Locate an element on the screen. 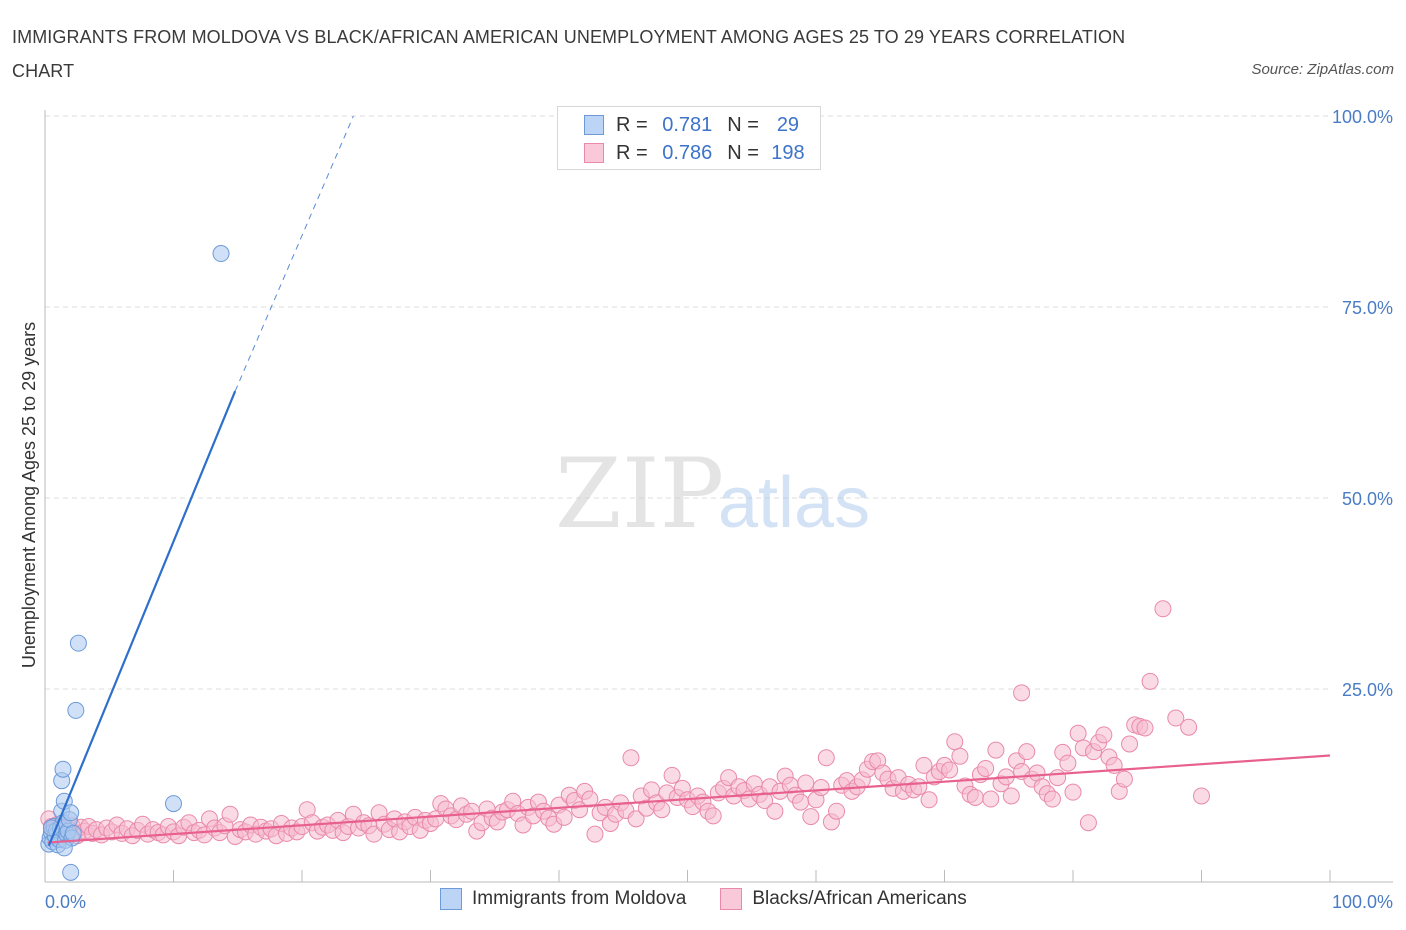  trend-line-moldova is located at coordinates (142, 618).